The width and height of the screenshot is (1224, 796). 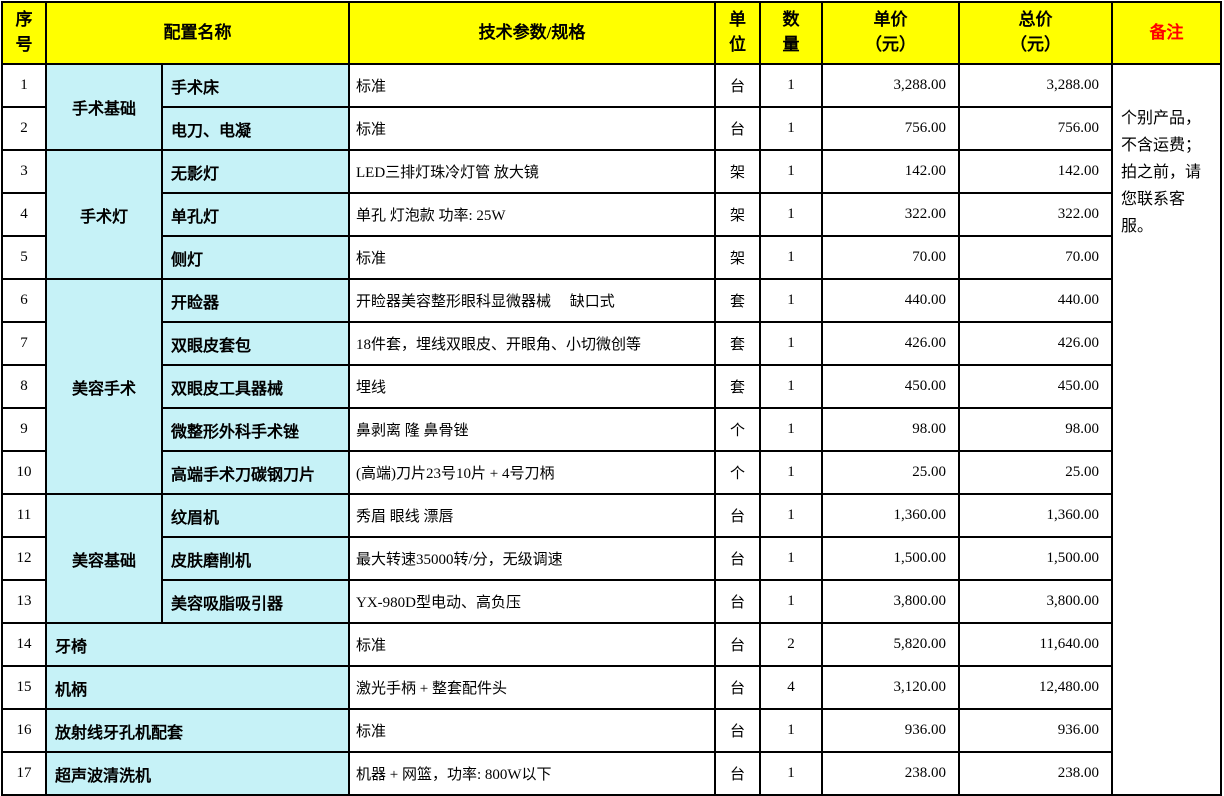 I want to click on group-name-cell: 手术灯, so click(x=104, y=214).